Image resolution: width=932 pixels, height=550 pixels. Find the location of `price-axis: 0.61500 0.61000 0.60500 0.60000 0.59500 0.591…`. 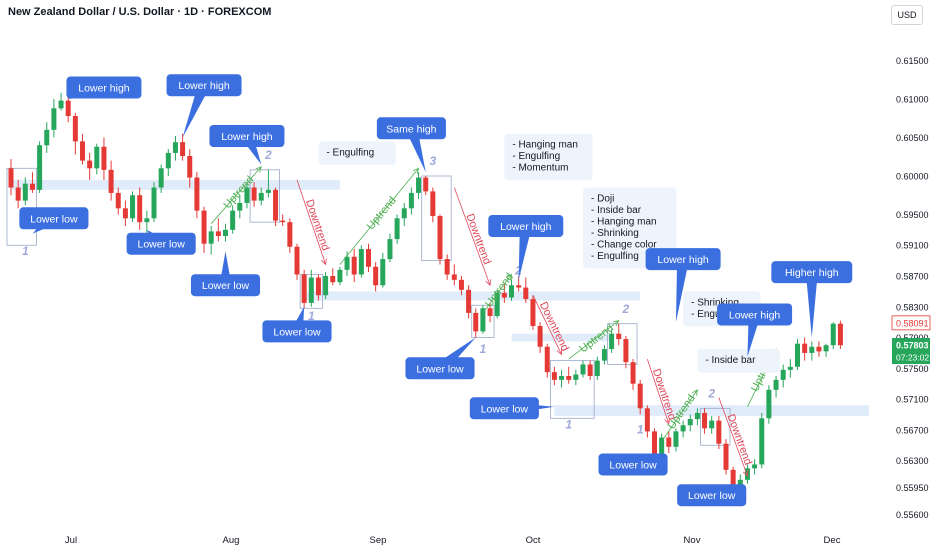

price-axis: 0.61500 0.61000 0.60500 0.60000 0.59500 0.591… is located at coordinates (912, 288).